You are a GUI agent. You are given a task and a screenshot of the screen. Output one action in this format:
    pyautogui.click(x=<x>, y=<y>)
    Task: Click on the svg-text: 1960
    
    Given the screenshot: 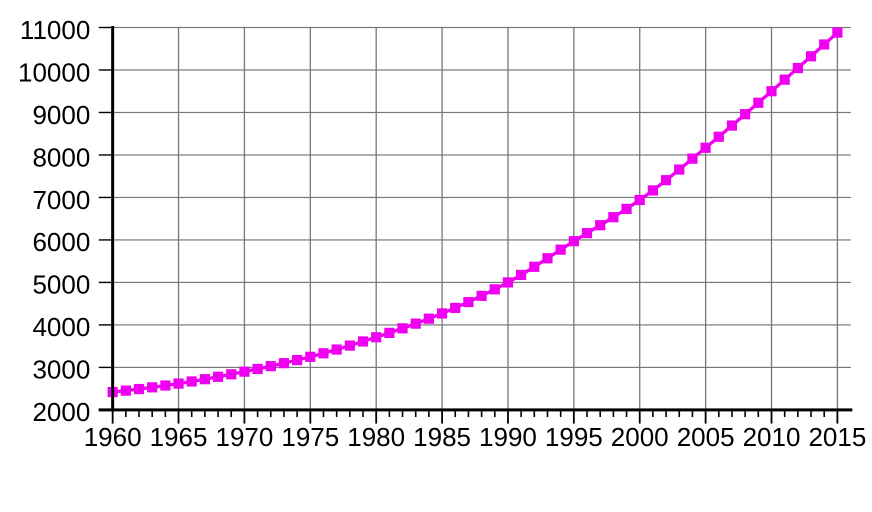 What is the action you would take?
    pyautogui.click(x=113, y=437)
    